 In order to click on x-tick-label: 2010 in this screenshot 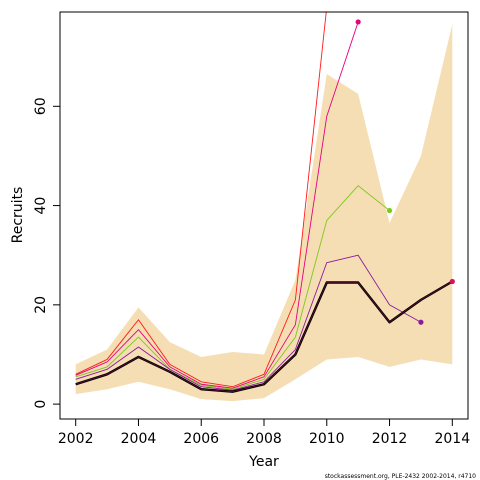, I will do `click(327, 439)`.